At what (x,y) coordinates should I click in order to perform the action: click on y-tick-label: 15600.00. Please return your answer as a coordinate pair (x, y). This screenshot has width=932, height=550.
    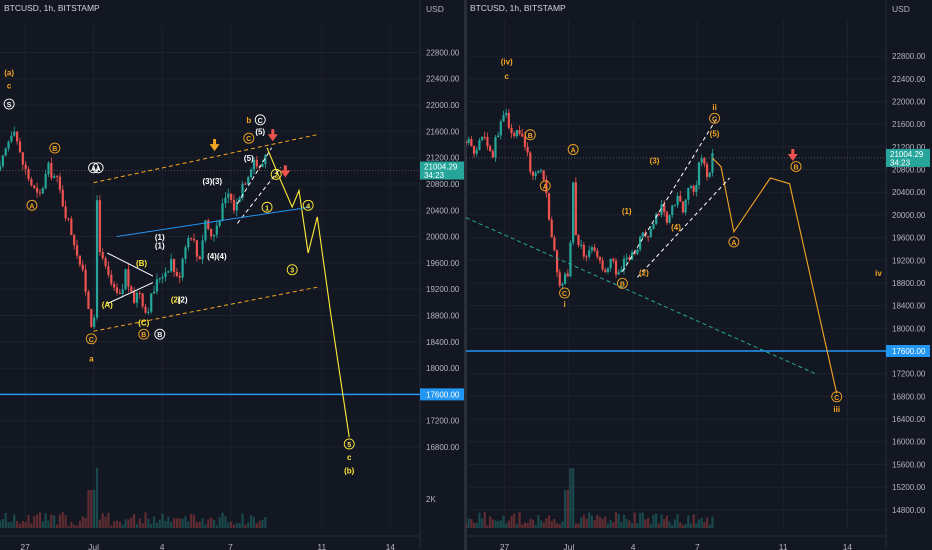
    Looking at the image, I should click on (909, 464).